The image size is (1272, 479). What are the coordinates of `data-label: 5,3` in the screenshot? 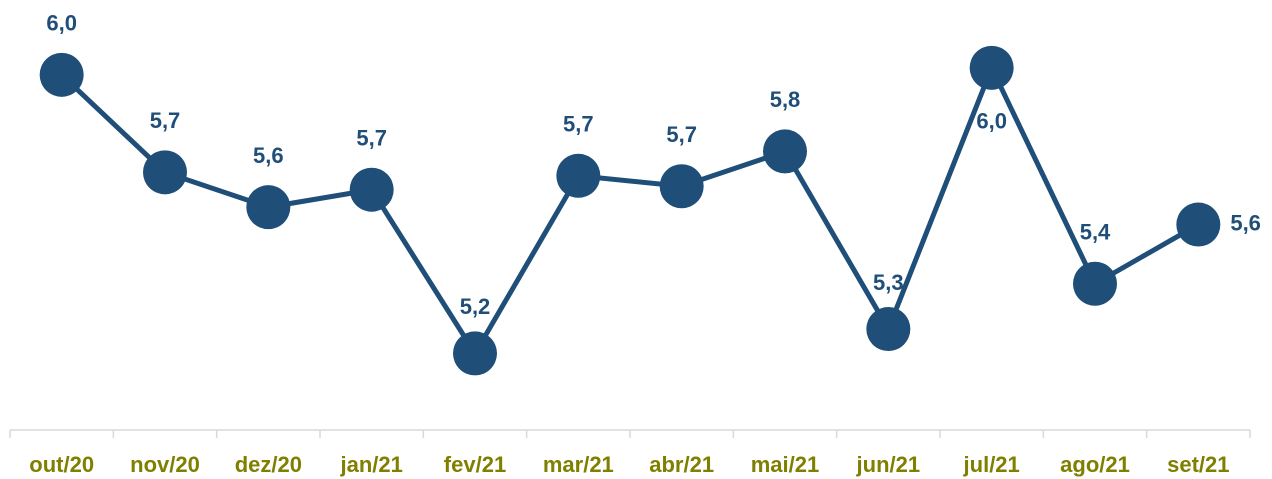 It's located at (888, 282).